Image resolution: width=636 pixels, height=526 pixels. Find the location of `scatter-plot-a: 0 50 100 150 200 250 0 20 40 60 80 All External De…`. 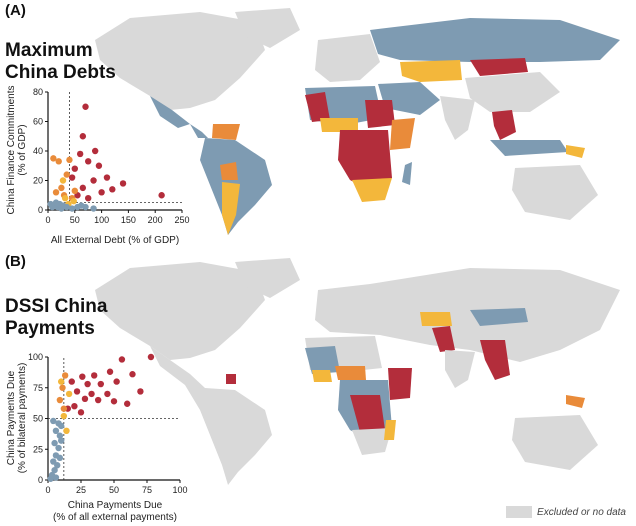

scatter-plot-a: 0 50 100 150 200 250 0 20 40 60 80 All External De… is located at coordinates (98, 166).